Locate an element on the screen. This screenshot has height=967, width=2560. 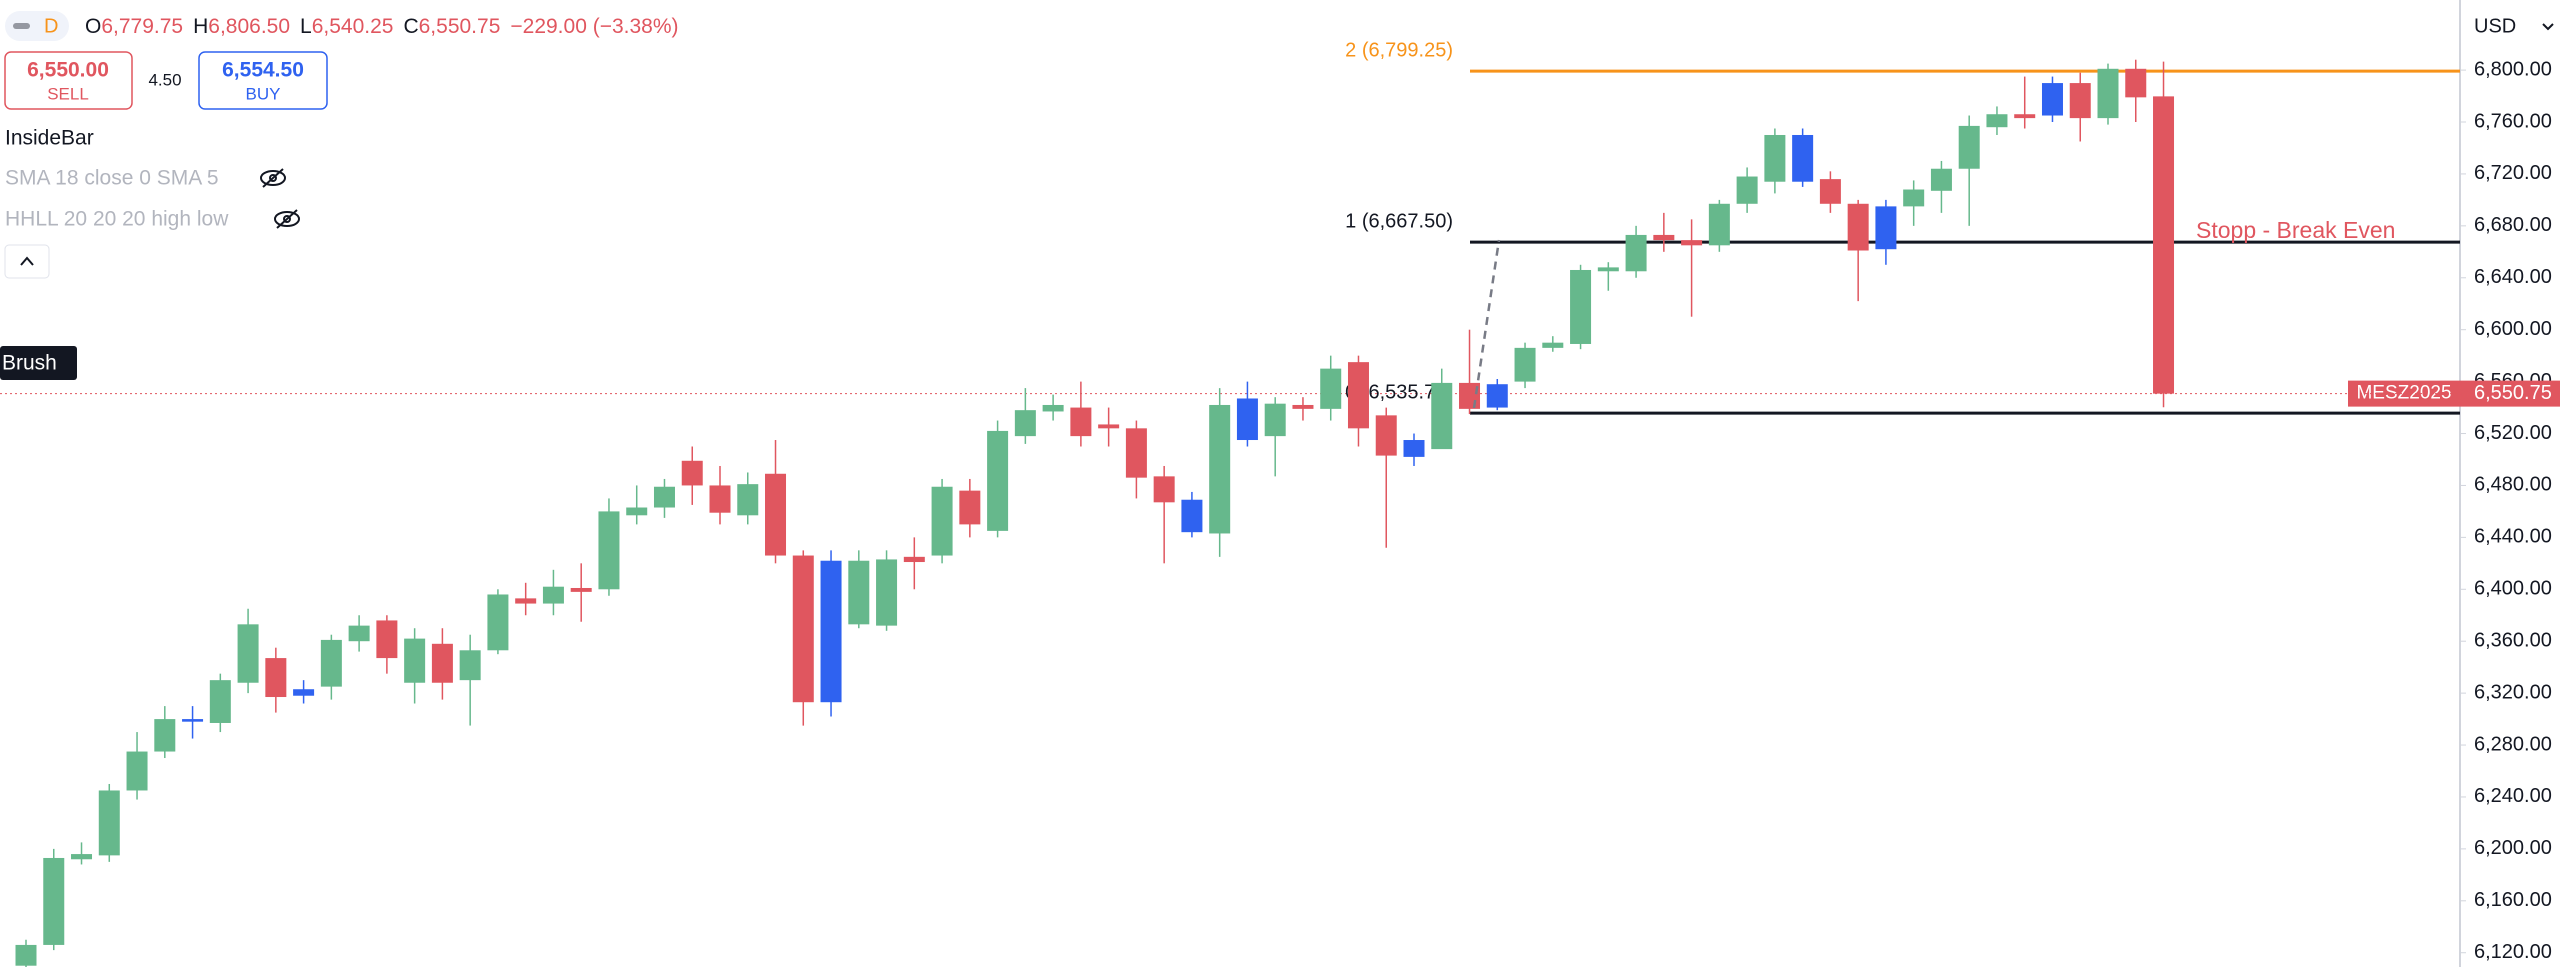
sell-label: SELL is located at coordinates (68, 93).